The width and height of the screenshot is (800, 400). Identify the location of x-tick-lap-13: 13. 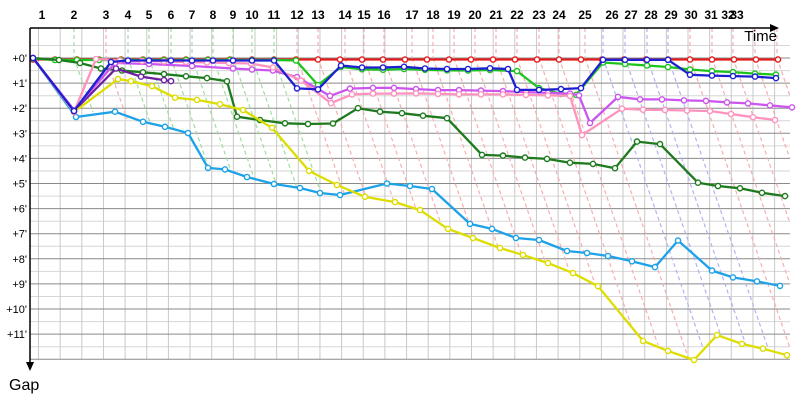
(318, 15).